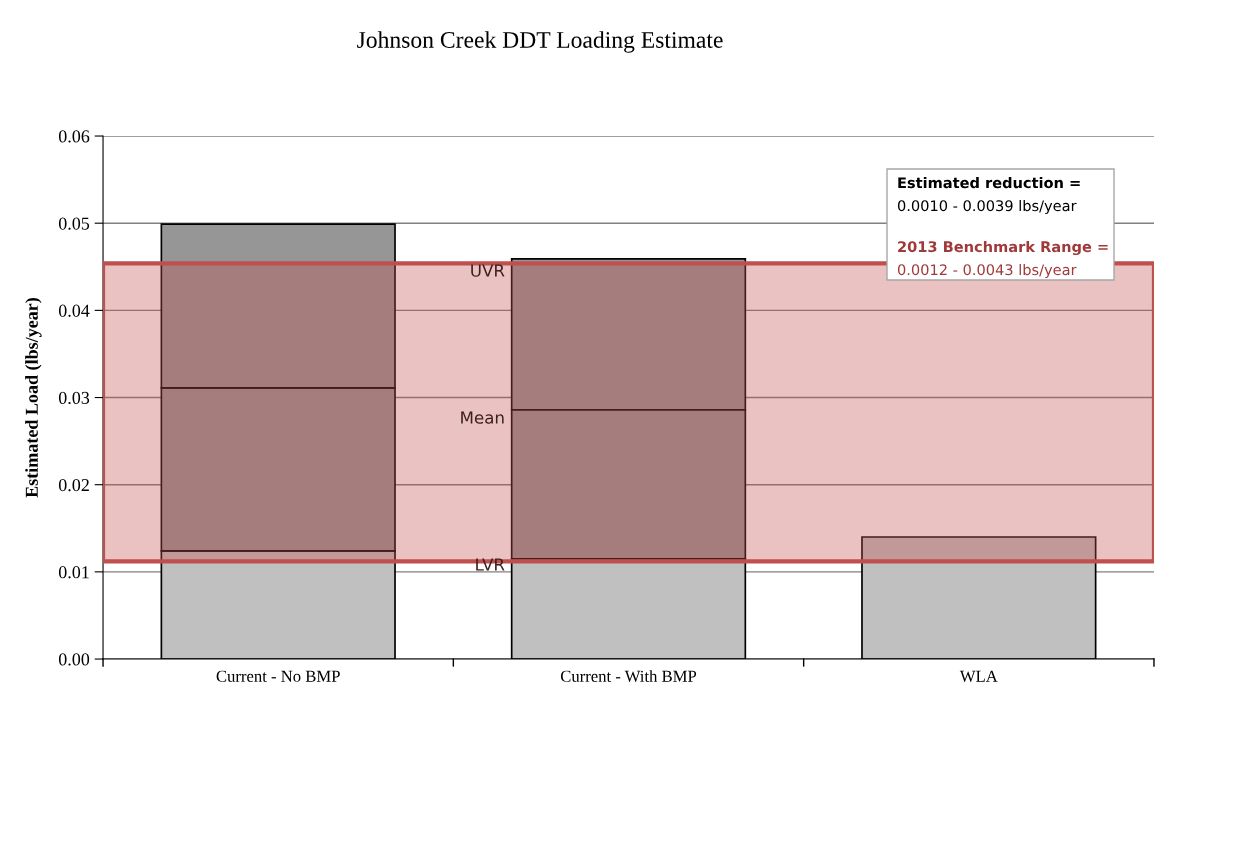  Describe the element at coordinates (482, 417) in the screenshot. I see `annotation: Mean` at that location.